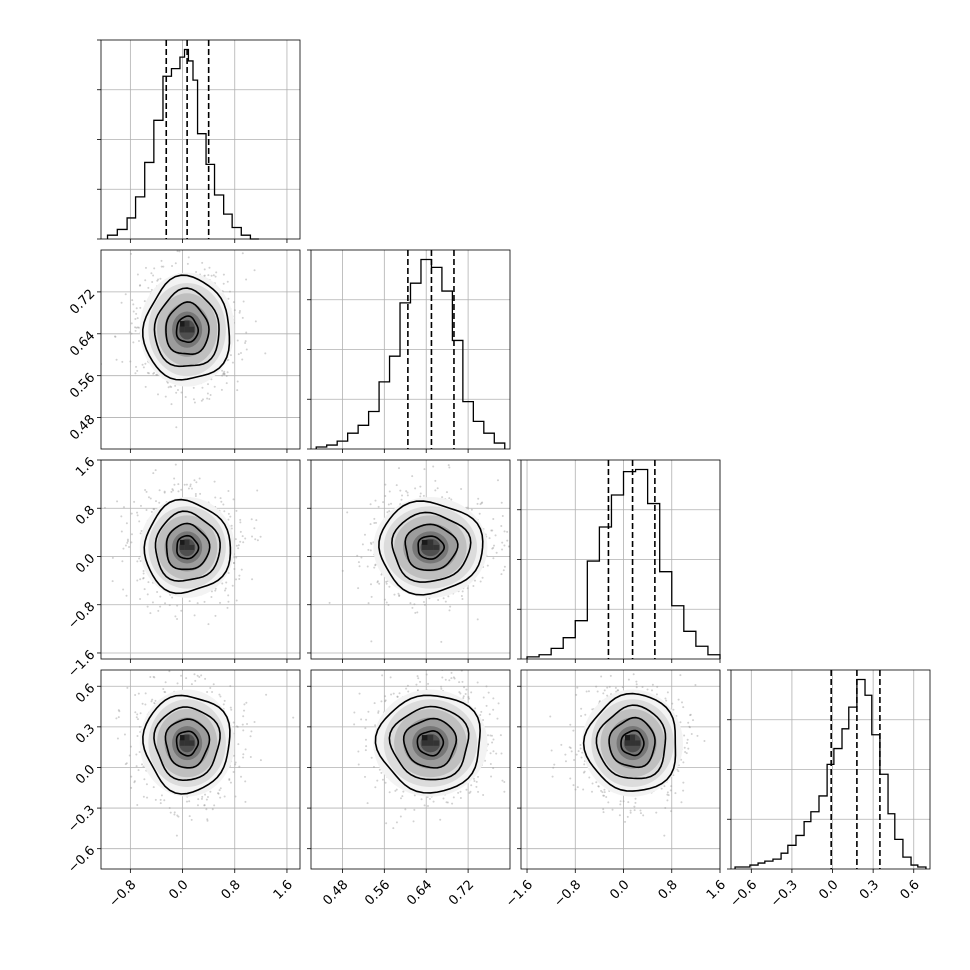 This screenshot has height=970, width=970. What do you see at coordinates (828, 889) in the screenshot?
I see `x-tick-label-p4-2: 0.0` at bounding box center [828, 889].